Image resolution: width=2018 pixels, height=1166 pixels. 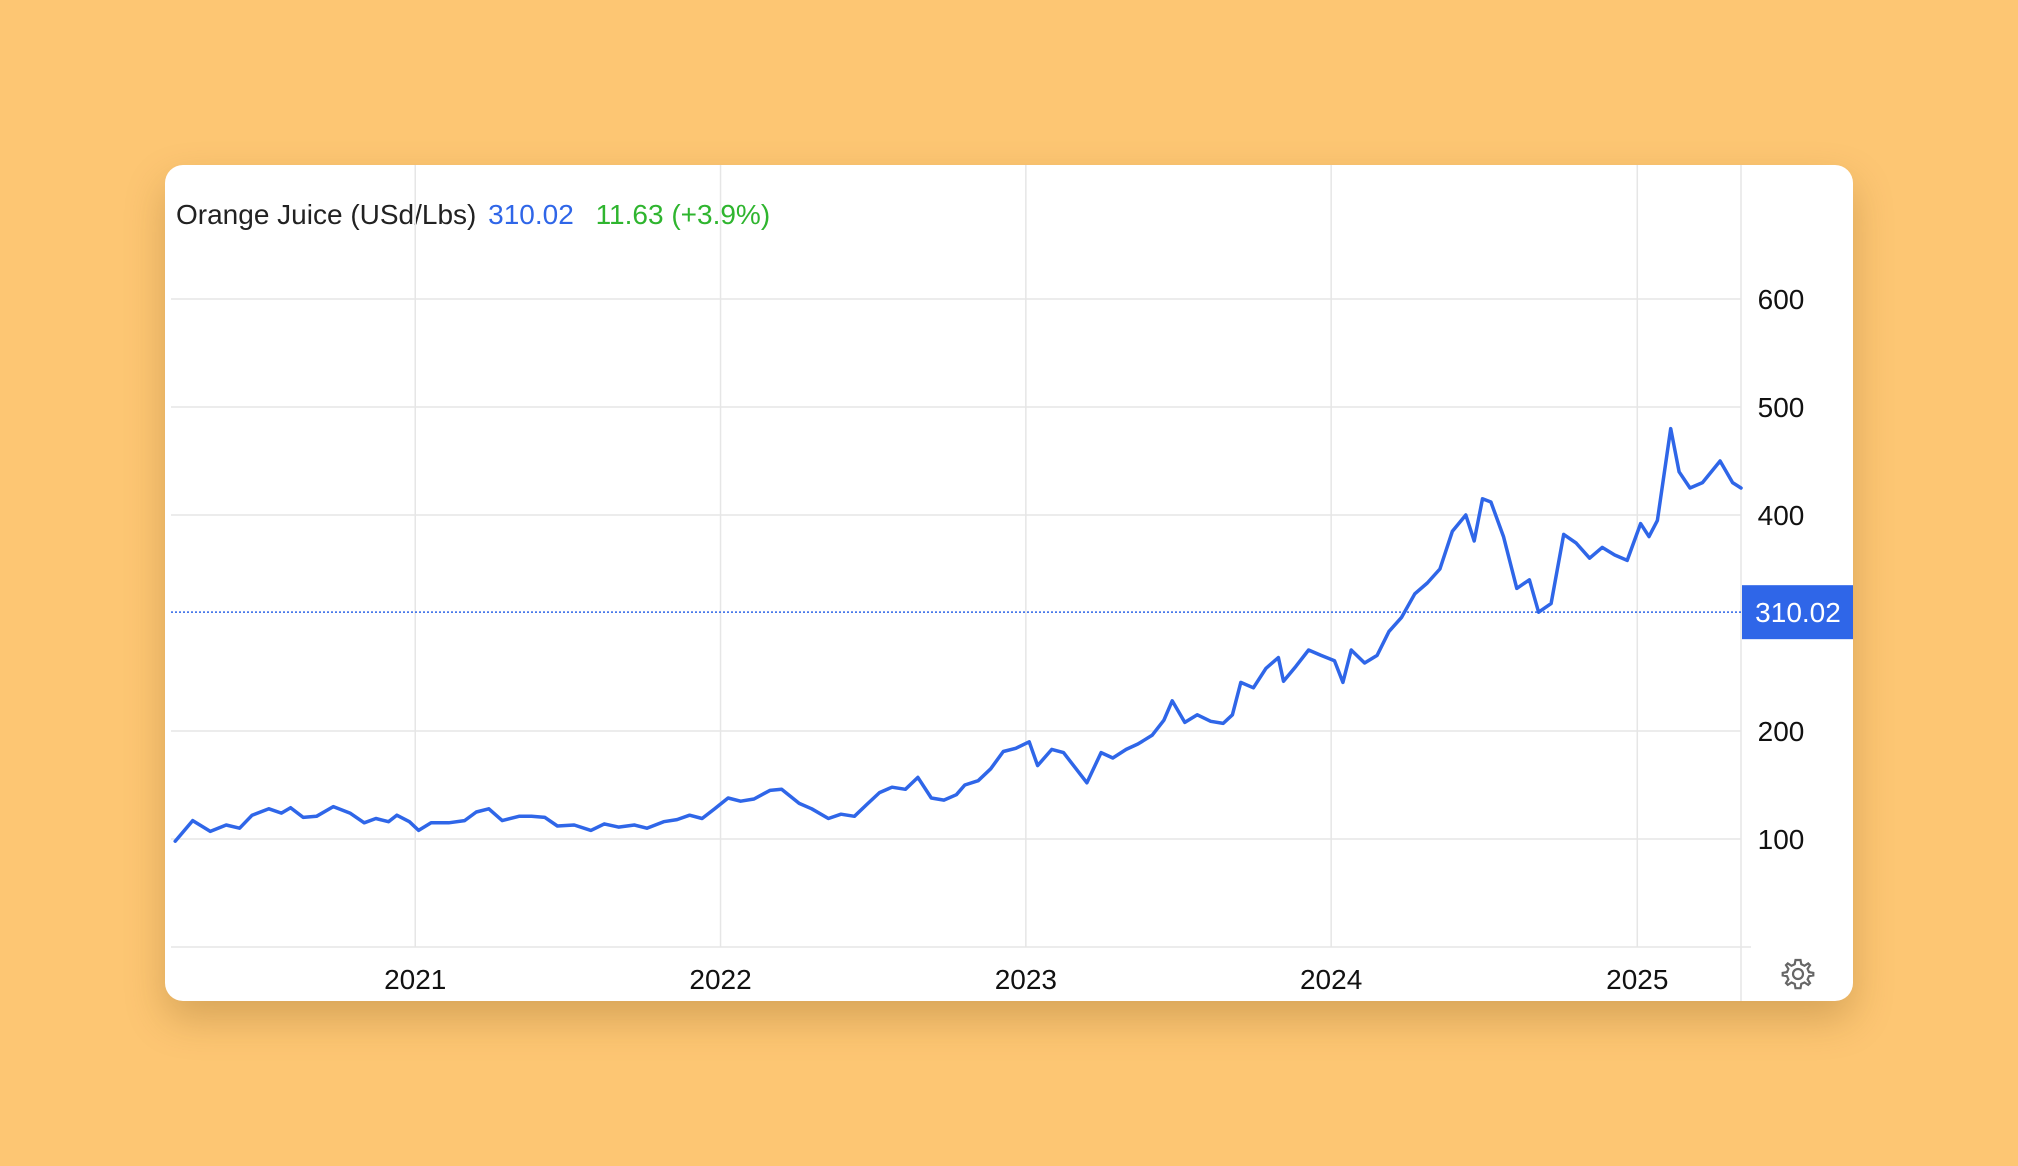 I want to click on x-tick-label: 2023, so click(x=1026, y=979).